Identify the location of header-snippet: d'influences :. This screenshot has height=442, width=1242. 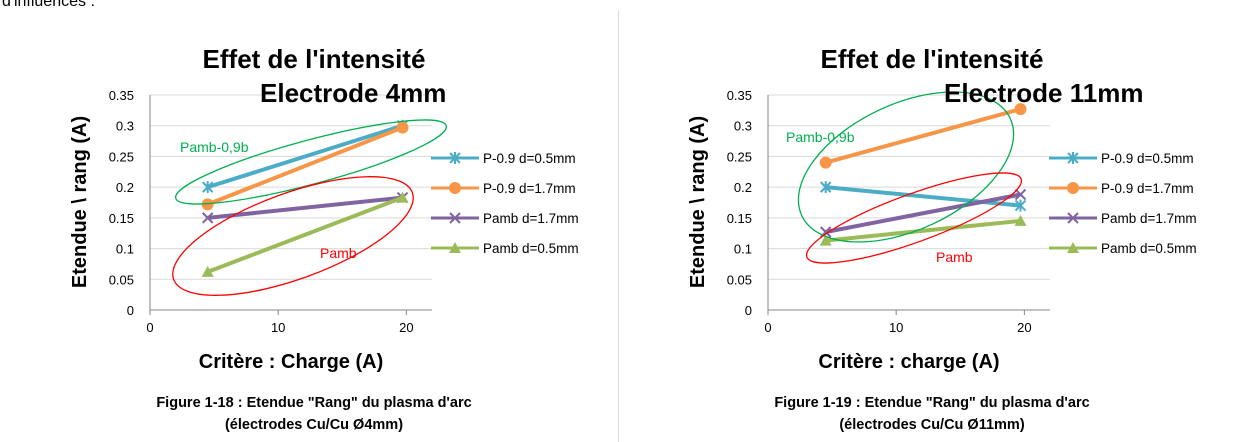
(48, 5).